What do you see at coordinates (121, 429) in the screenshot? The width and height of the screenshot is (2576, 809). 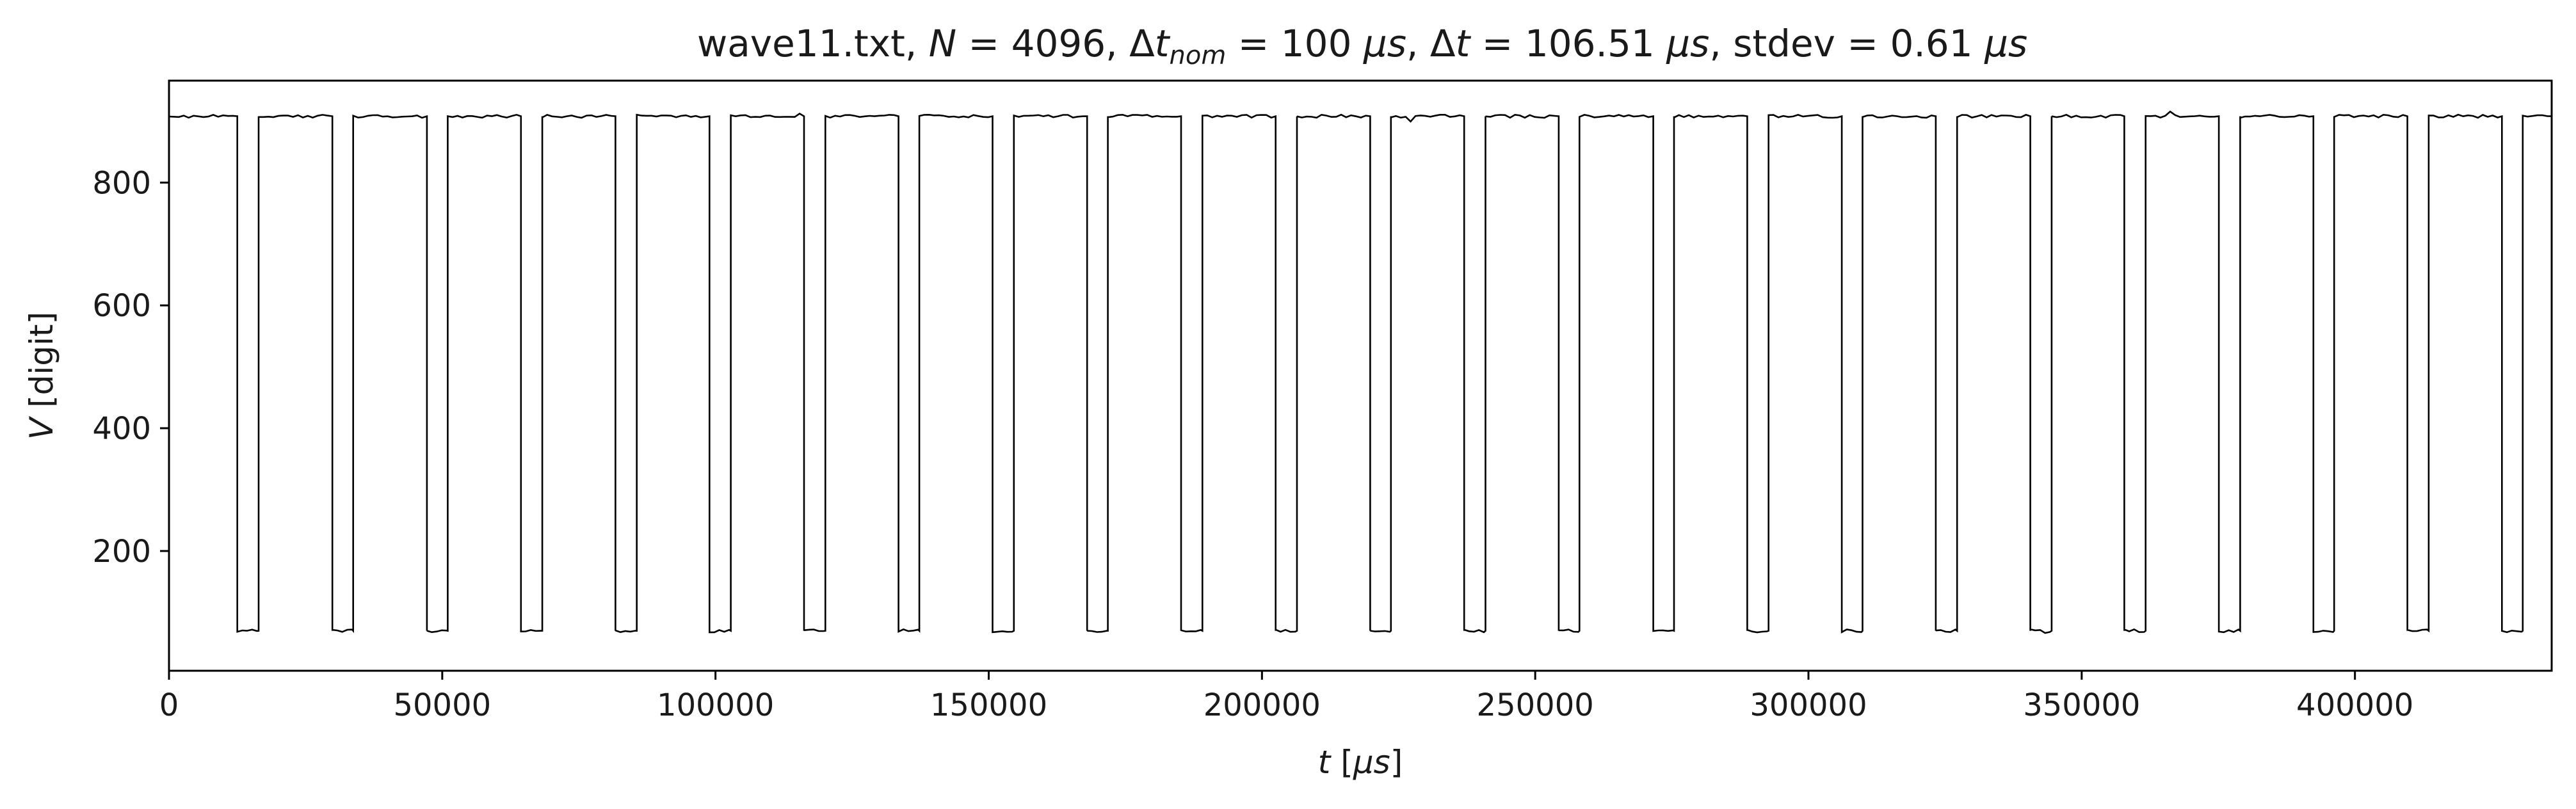 I see `y-tick-label: 400` at bounding box center [121, 429].